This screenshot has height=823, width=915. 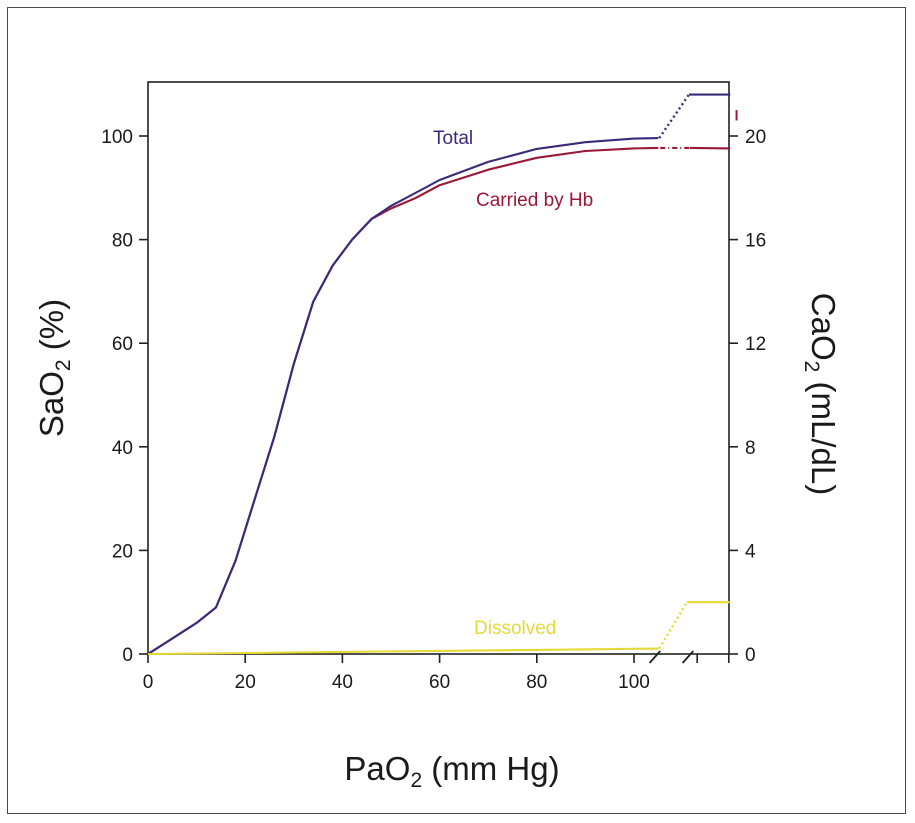 I want to click on left-tick-label: 80, so click(x=122, y=241).